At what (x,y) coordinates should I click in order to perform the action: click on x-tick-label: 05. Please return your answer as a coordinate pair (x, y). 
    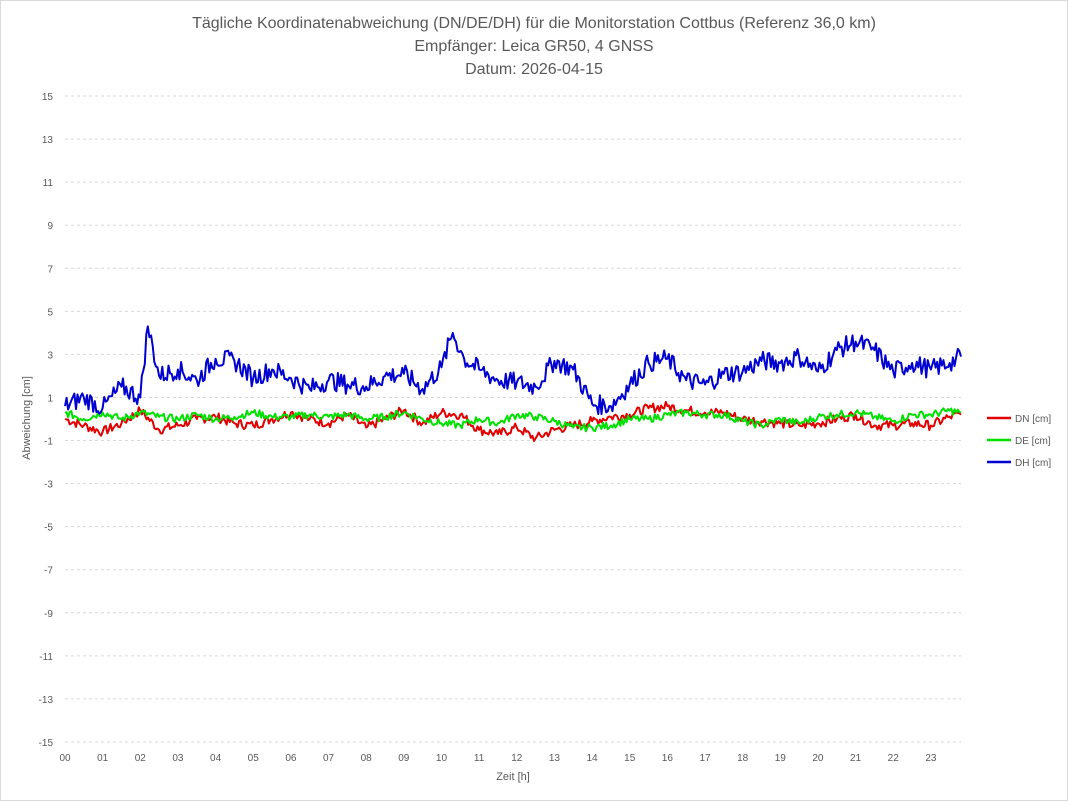
    Looking at the image, I should click on (254, 758).